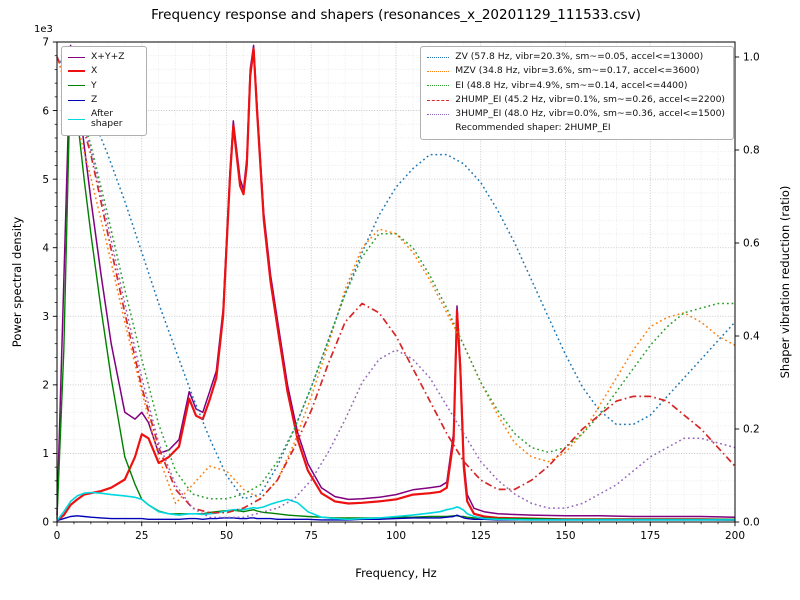 The height and width of the screenshot is (600, 800). What do you see at coordinates (396, 573) in the screenshot?
I see `x-axis-label: Frequency, Hz` at bounding box center [396, 573].